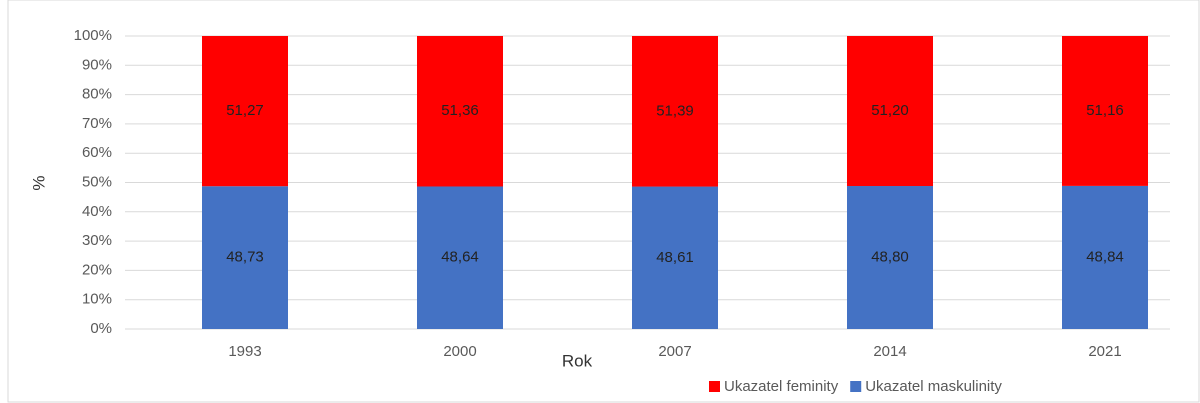 The width and height of the screenshot is (1200, 403). Describe the element at coordinates (93, 35) in the screenshot. I see `y-tick-label: 100%` at that location.